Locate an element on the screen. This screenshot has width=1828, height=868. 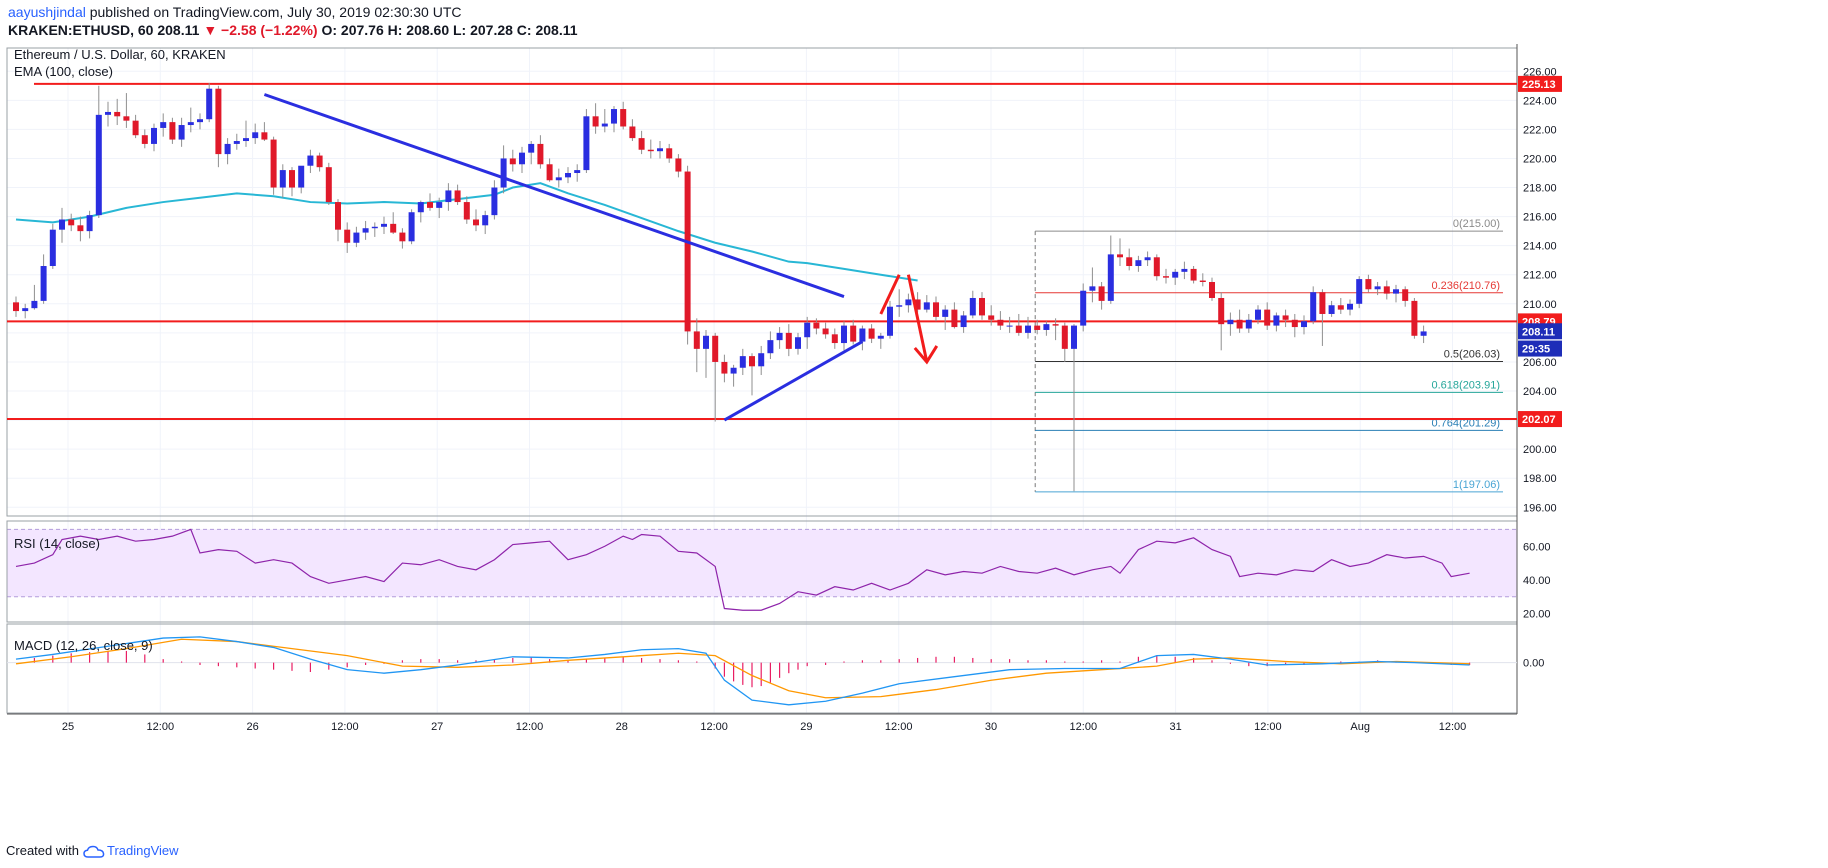
rsi-band is located at coordinates (762, 563).